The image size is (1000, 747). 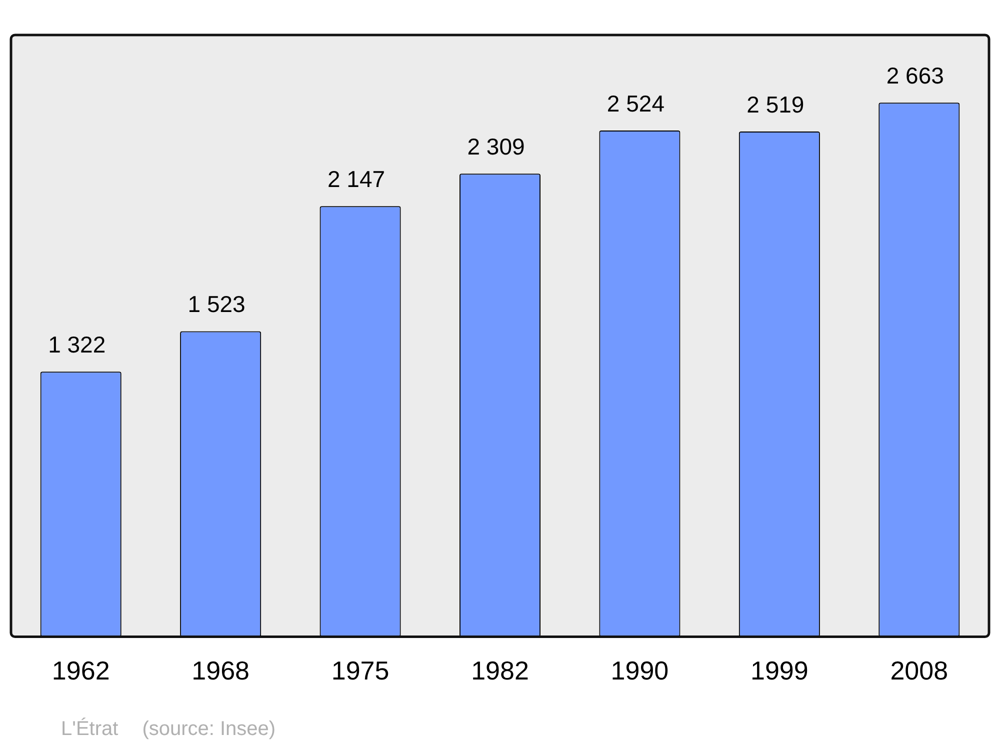 I want to click on data-label: 1 322, so click(x=77, y=344).